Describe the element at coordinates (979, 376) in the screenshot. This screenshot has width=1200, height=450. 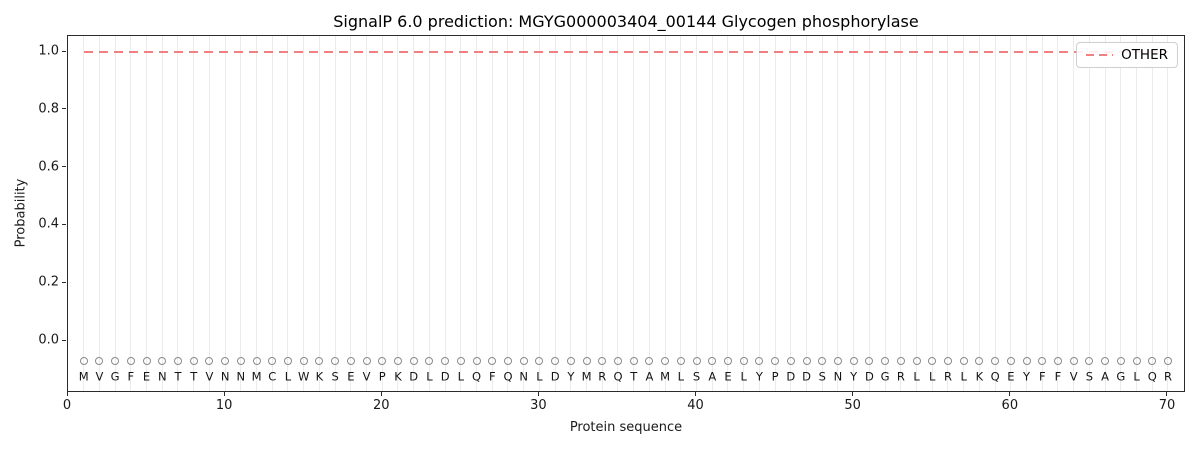
I see `sequence-letter: K` at that location.